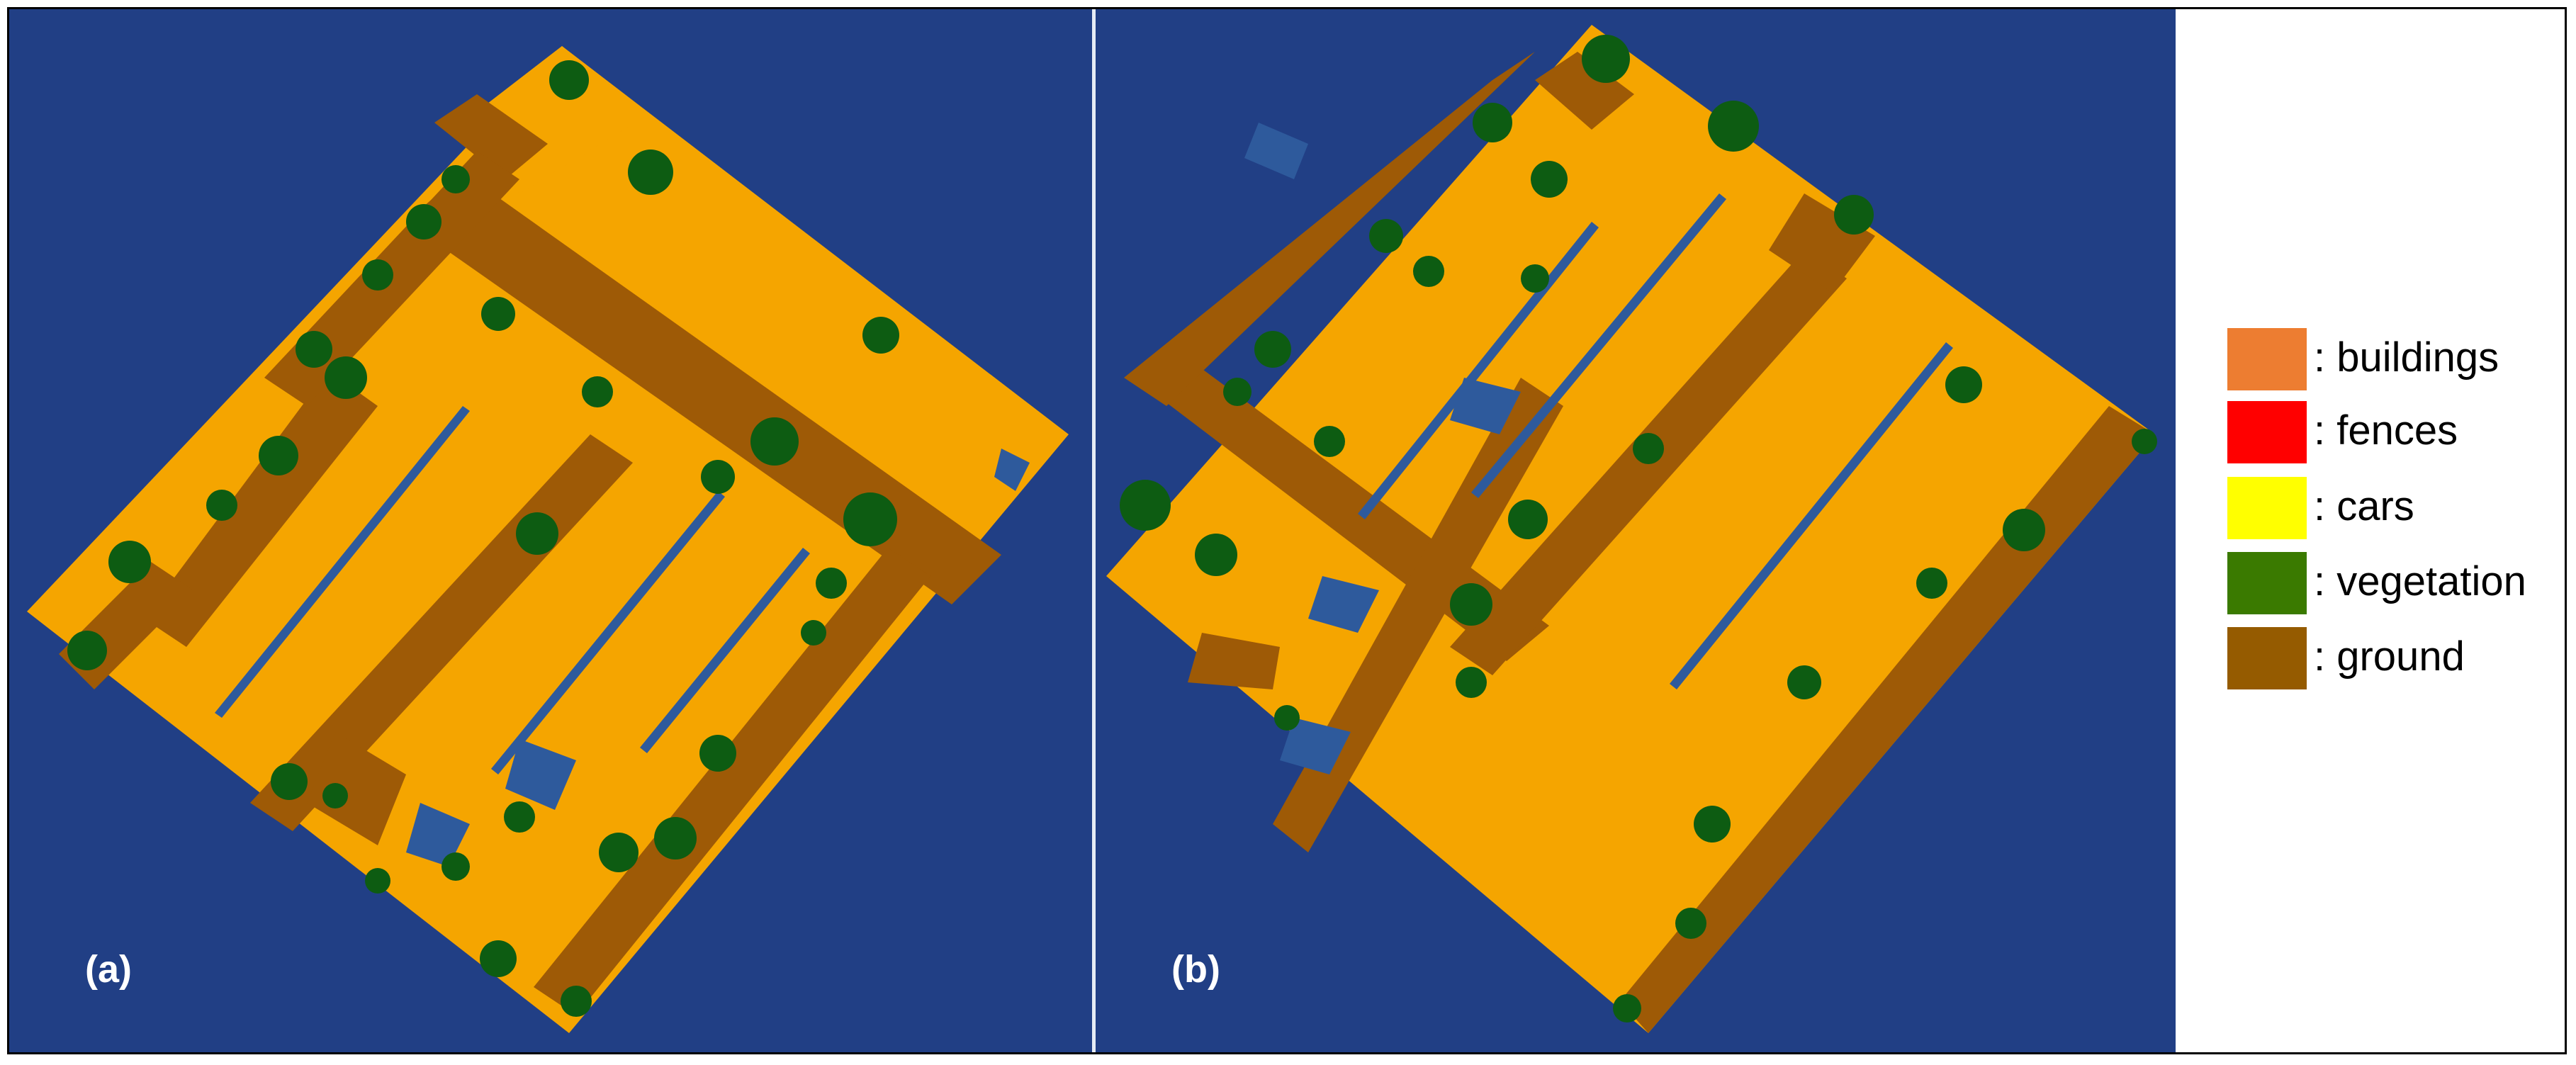  I want to click on legend-item-ground: : ground, so click(2397, 658).